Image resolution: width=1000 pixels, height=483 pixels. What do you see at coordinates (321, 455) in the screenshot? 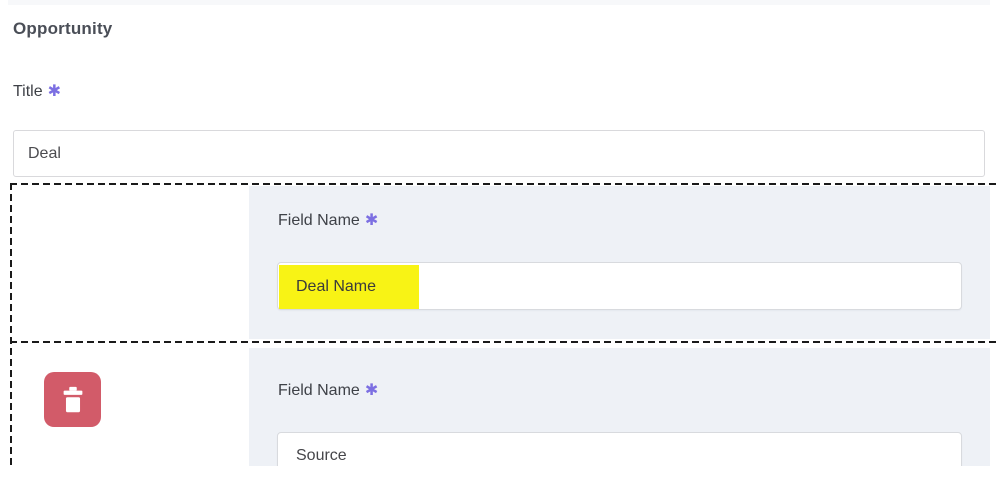
I see `field-name-value: Source` at bounding box center [321, 455].